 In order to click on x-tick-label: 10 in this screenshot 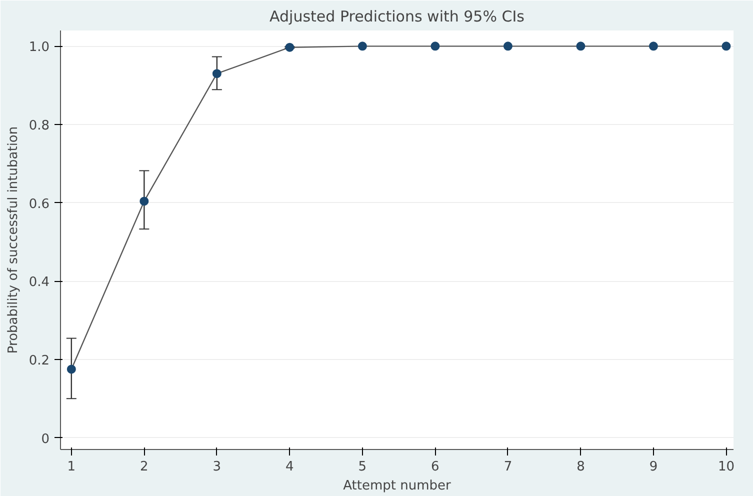, I will do `click(726, 467)`.